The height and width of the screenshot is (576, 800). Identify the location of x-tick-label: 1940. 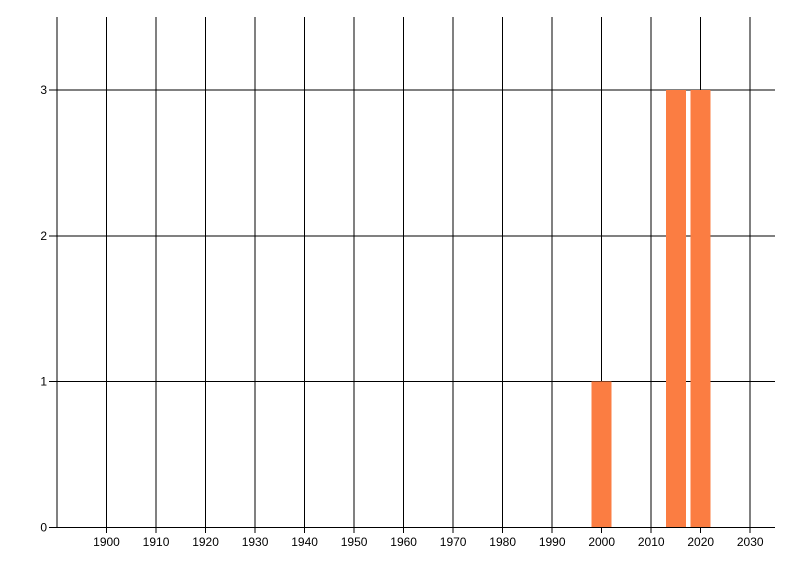
(304, 542).